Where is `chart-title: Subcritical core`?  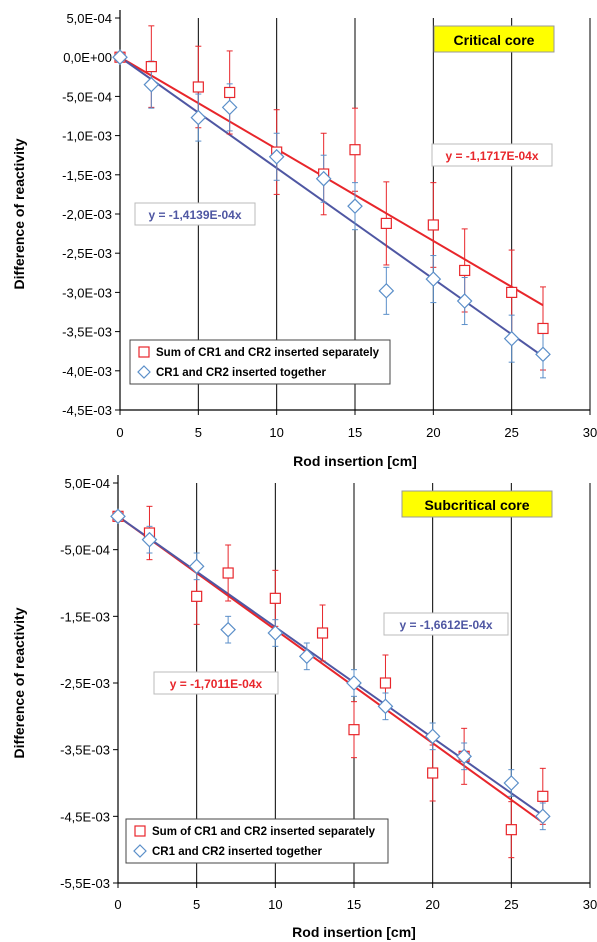 chart-title: Subcritical core is located at coordinates (476, 505).